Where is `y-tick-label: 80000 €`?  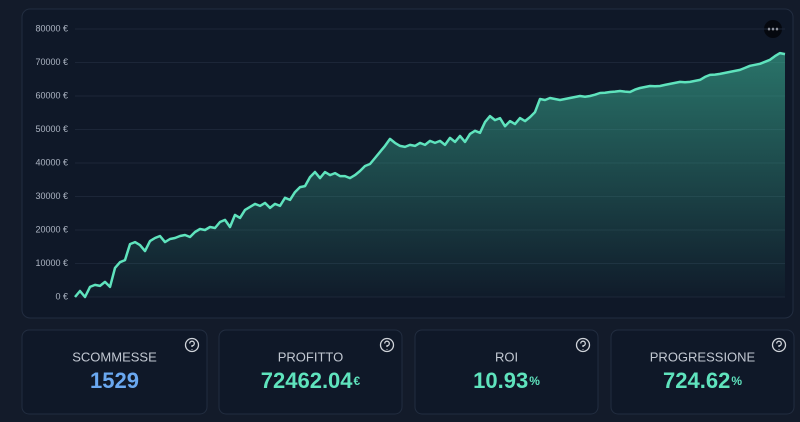
y-tick-label: 80000 € is located at coordinates (51, 28).